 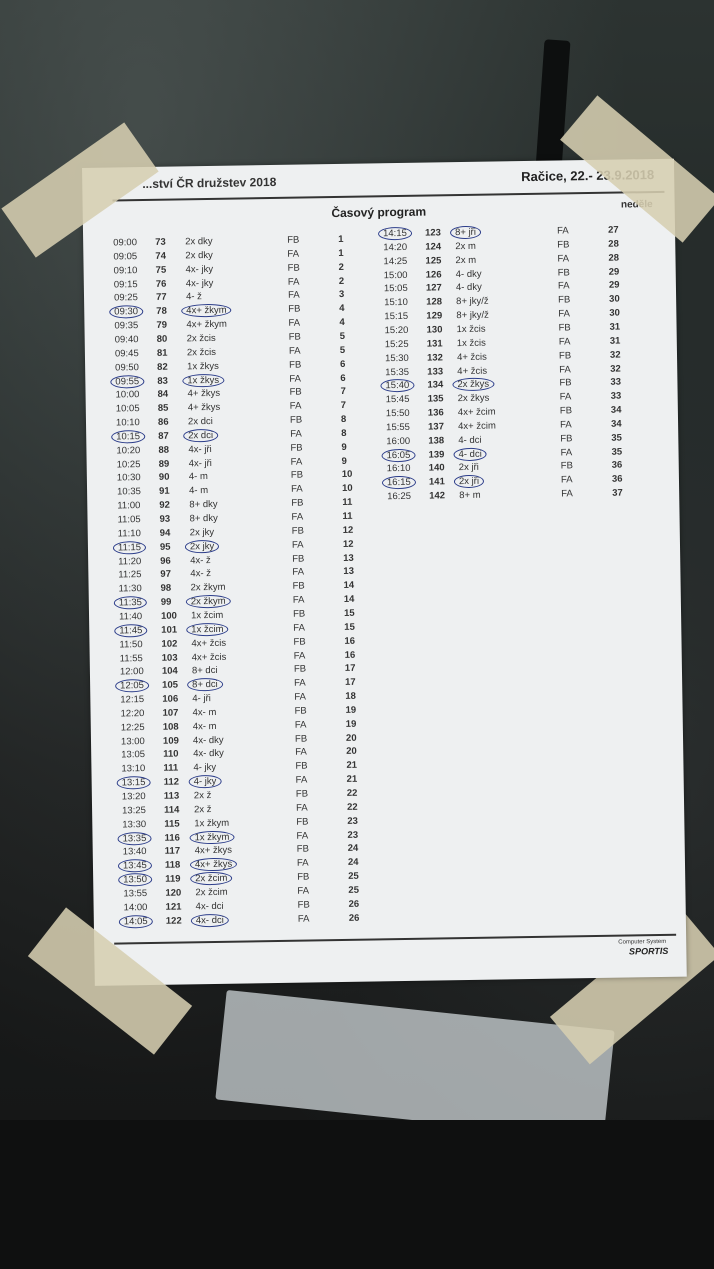 What do you see at coordinates (398, 427) in the screenshot?
I see `time-cell: 15:55` at bounding box center [398, 427].